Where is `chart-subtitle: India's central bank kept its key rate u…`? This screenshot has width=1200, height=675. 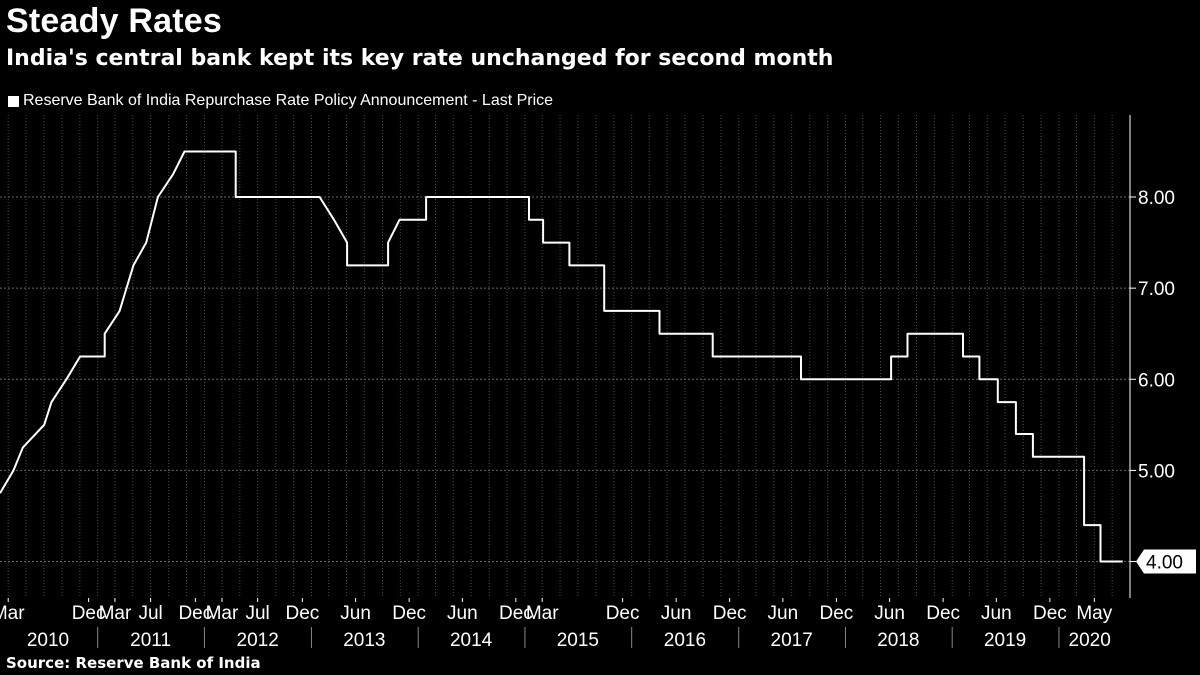 chart-subtitle: India's central bank kept its key rate u… is located at coordinates (420, 58).